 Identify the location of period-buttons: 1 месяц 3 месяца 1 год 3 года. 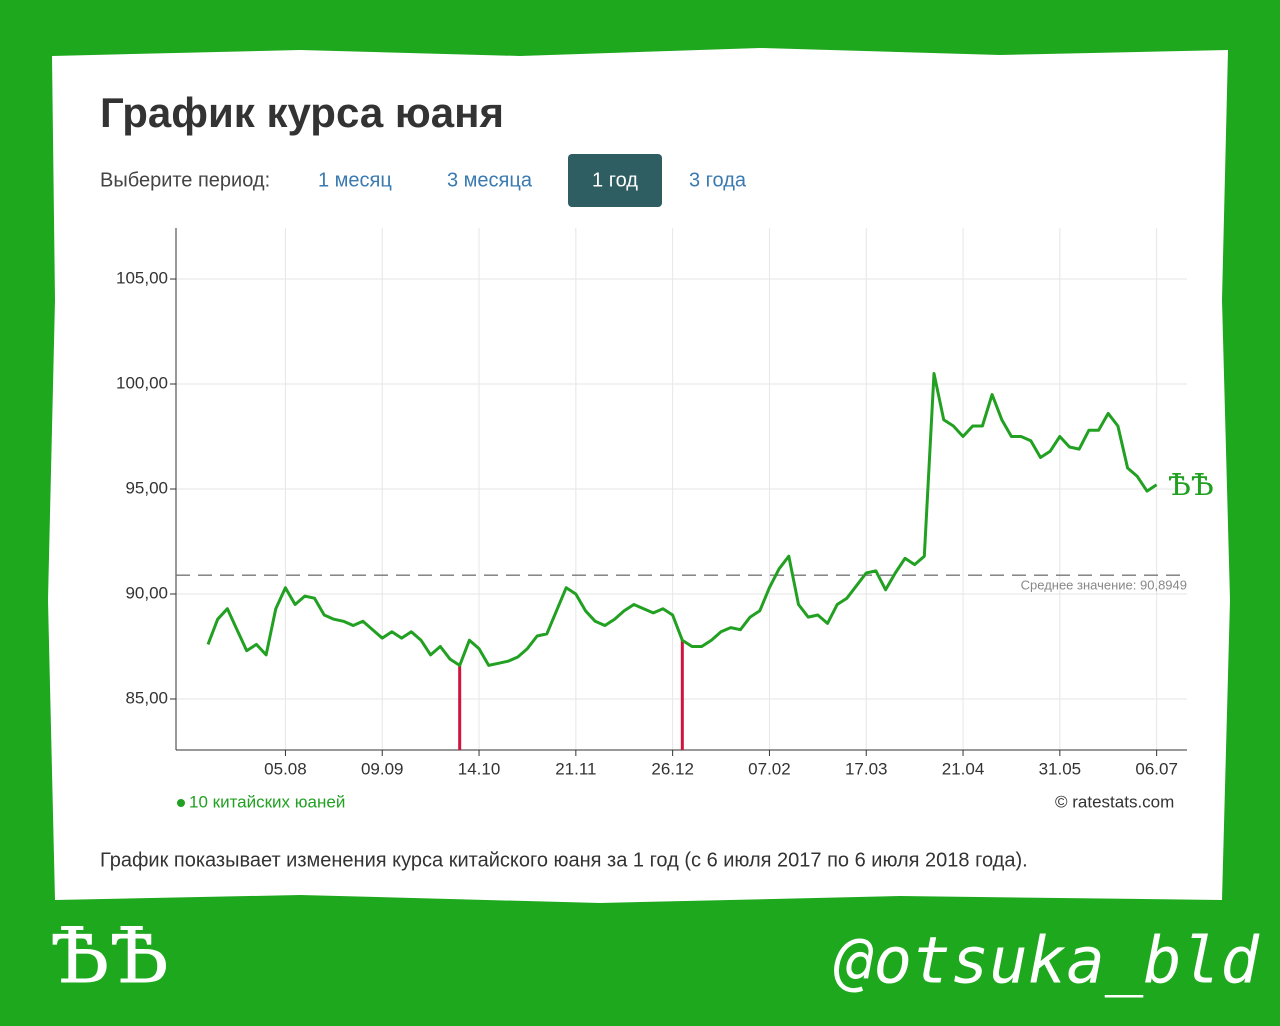
(532, 180).